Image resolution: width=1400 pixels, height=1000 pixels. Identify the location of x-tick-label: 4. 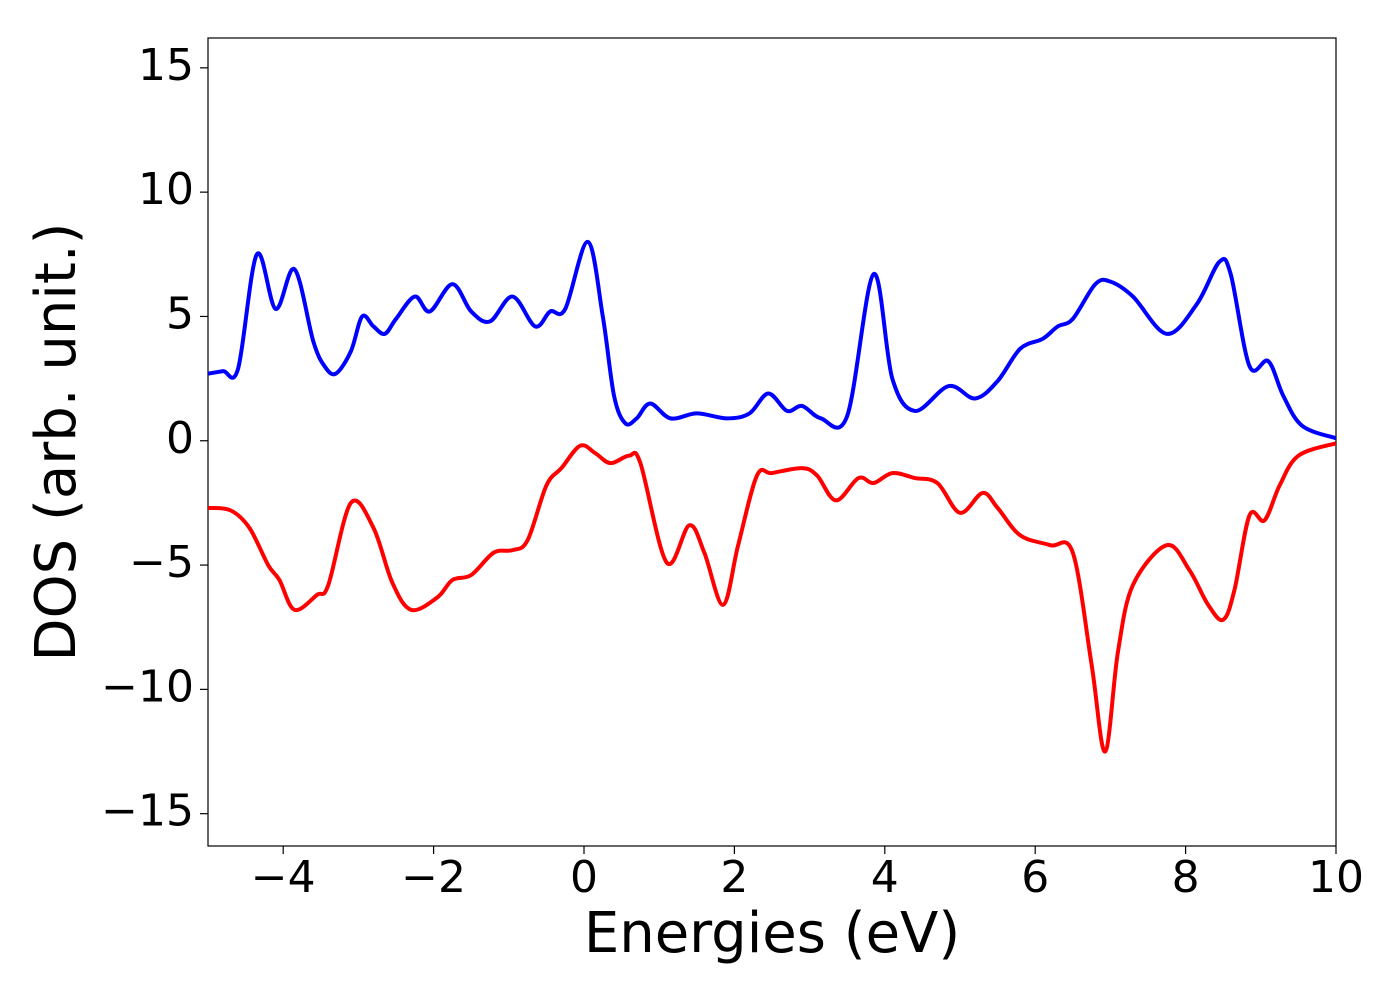
(885, 877).